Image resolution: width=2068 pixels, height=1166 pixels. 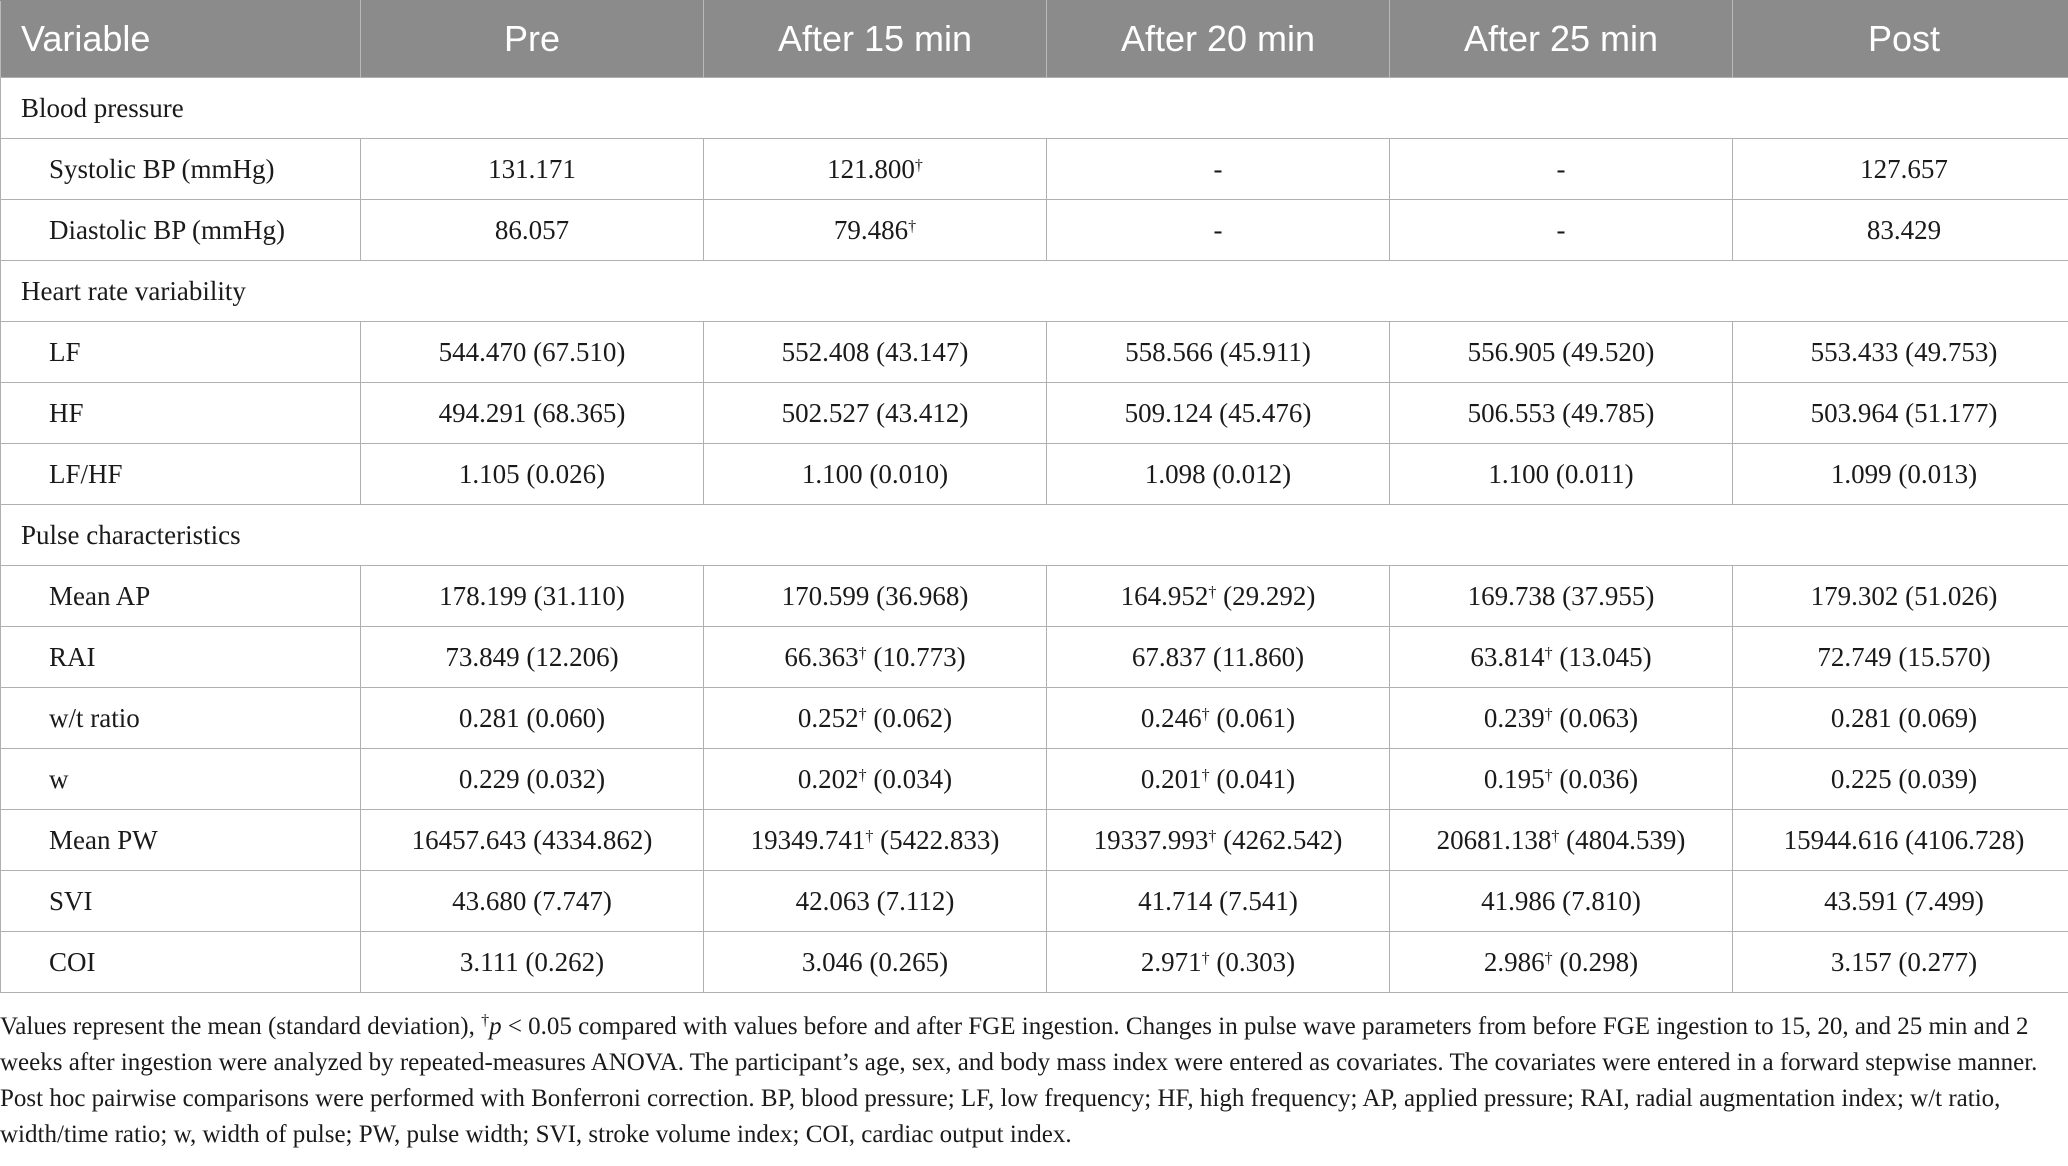 I want to click on section-label: Pulse characteristics, so click(x=1034, y=535).